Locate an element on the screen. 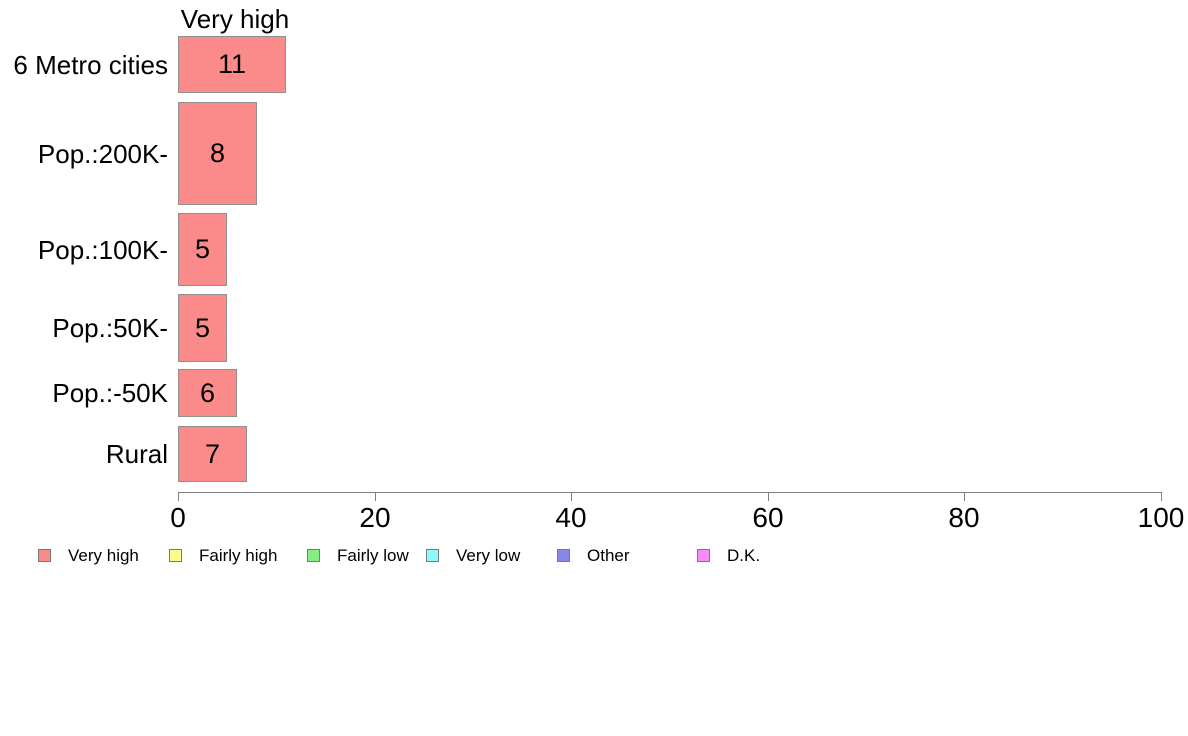 Image resolution: width=1188 pixels, height=736 pixels. legend-item: Very low is located at coordinates (473, 555).